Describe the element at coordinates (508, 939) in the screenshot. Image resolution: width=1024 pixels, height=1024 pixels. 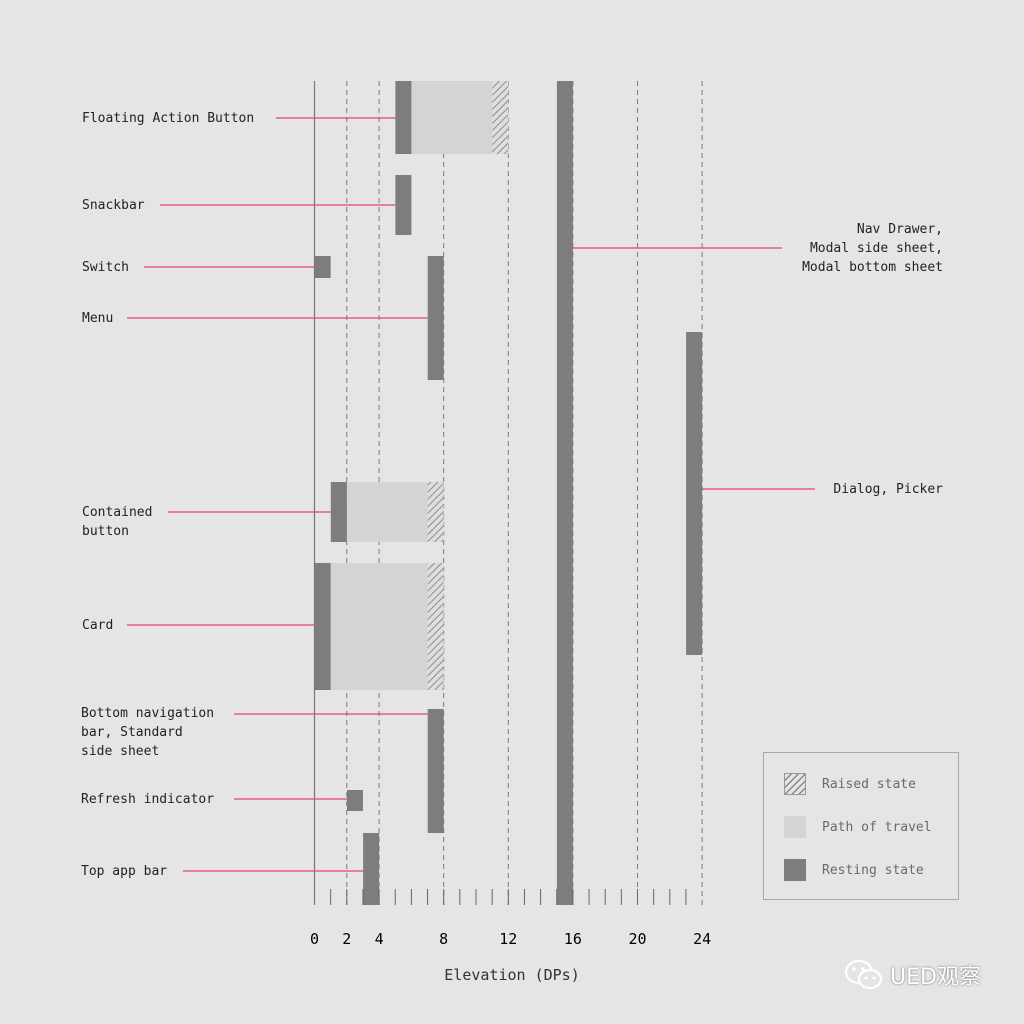
I see `x-tick-label-12: 12` at that location.